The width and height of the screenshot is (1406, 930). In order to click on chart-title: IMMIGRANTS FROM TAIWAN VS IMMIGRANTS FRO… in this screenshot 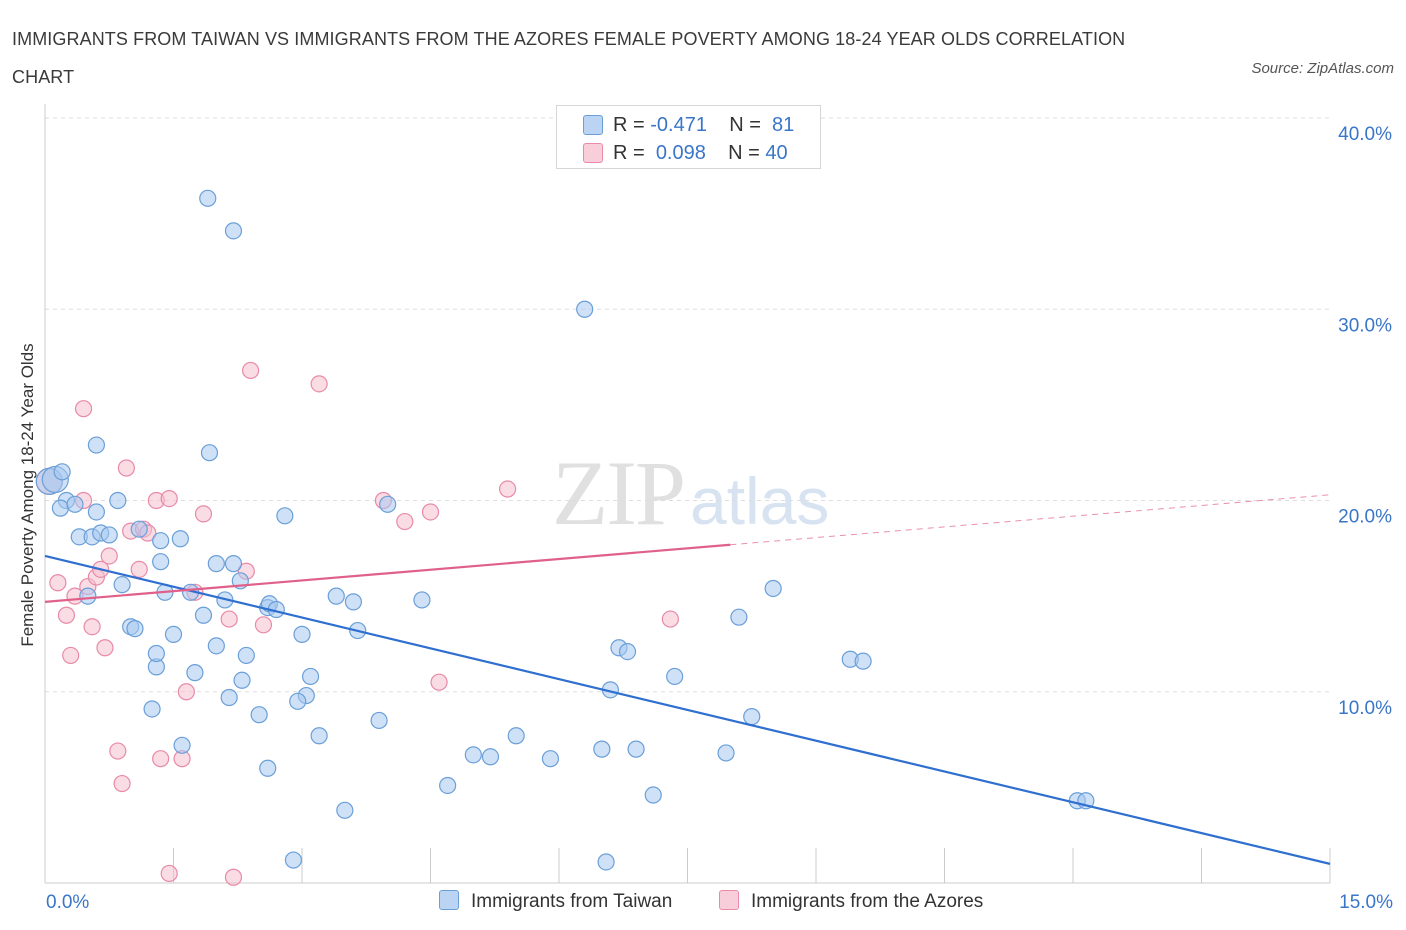, I will do `click(569, 58)`.